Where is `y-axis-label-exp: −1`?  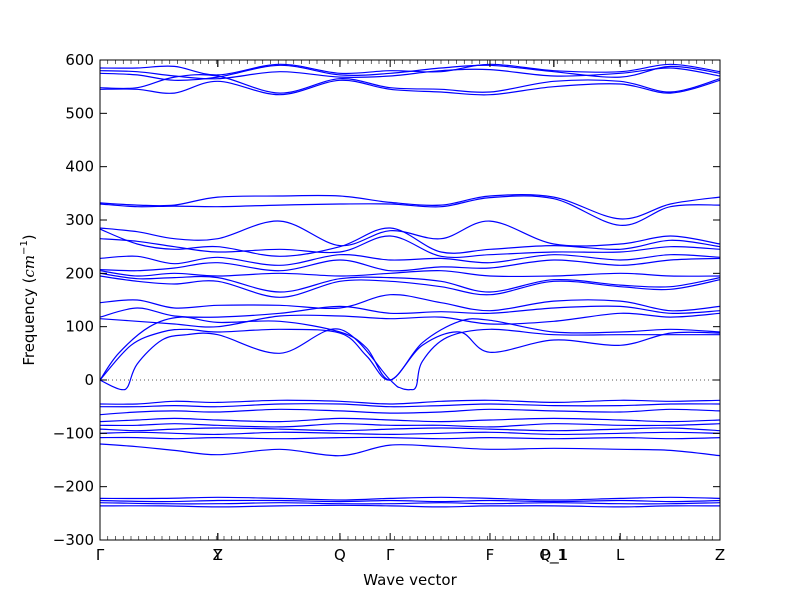 y-axis-label-exp: −1 is located at coordinates (24, 247).